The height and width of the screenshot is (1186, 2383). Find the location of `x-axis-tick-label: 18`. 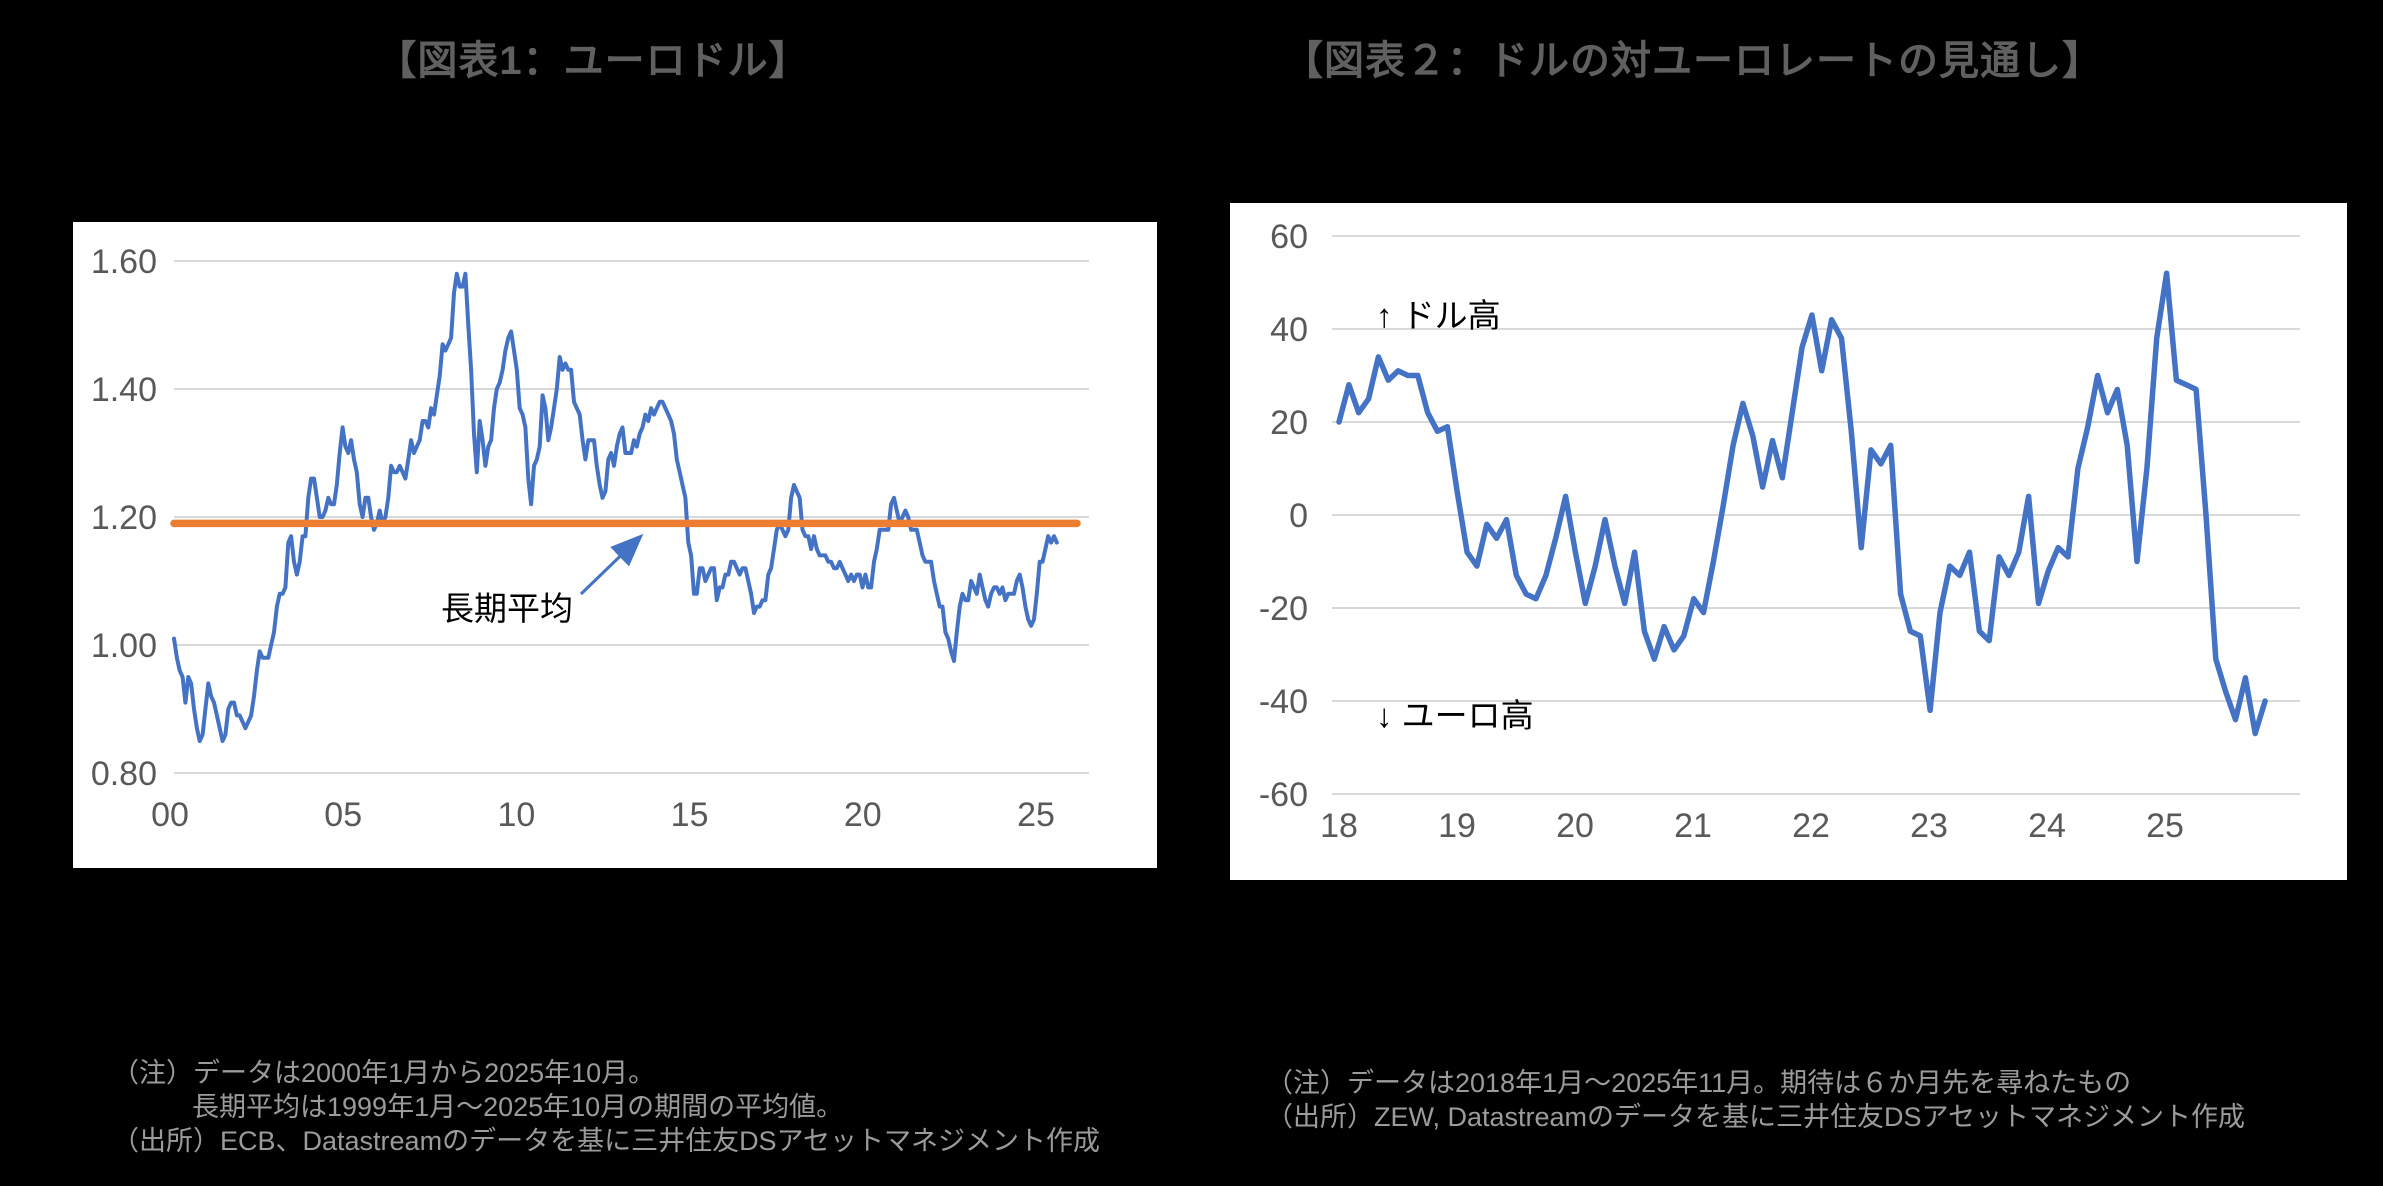

x-axis-tick-label: 18 is located at coordinates (1339, 826).